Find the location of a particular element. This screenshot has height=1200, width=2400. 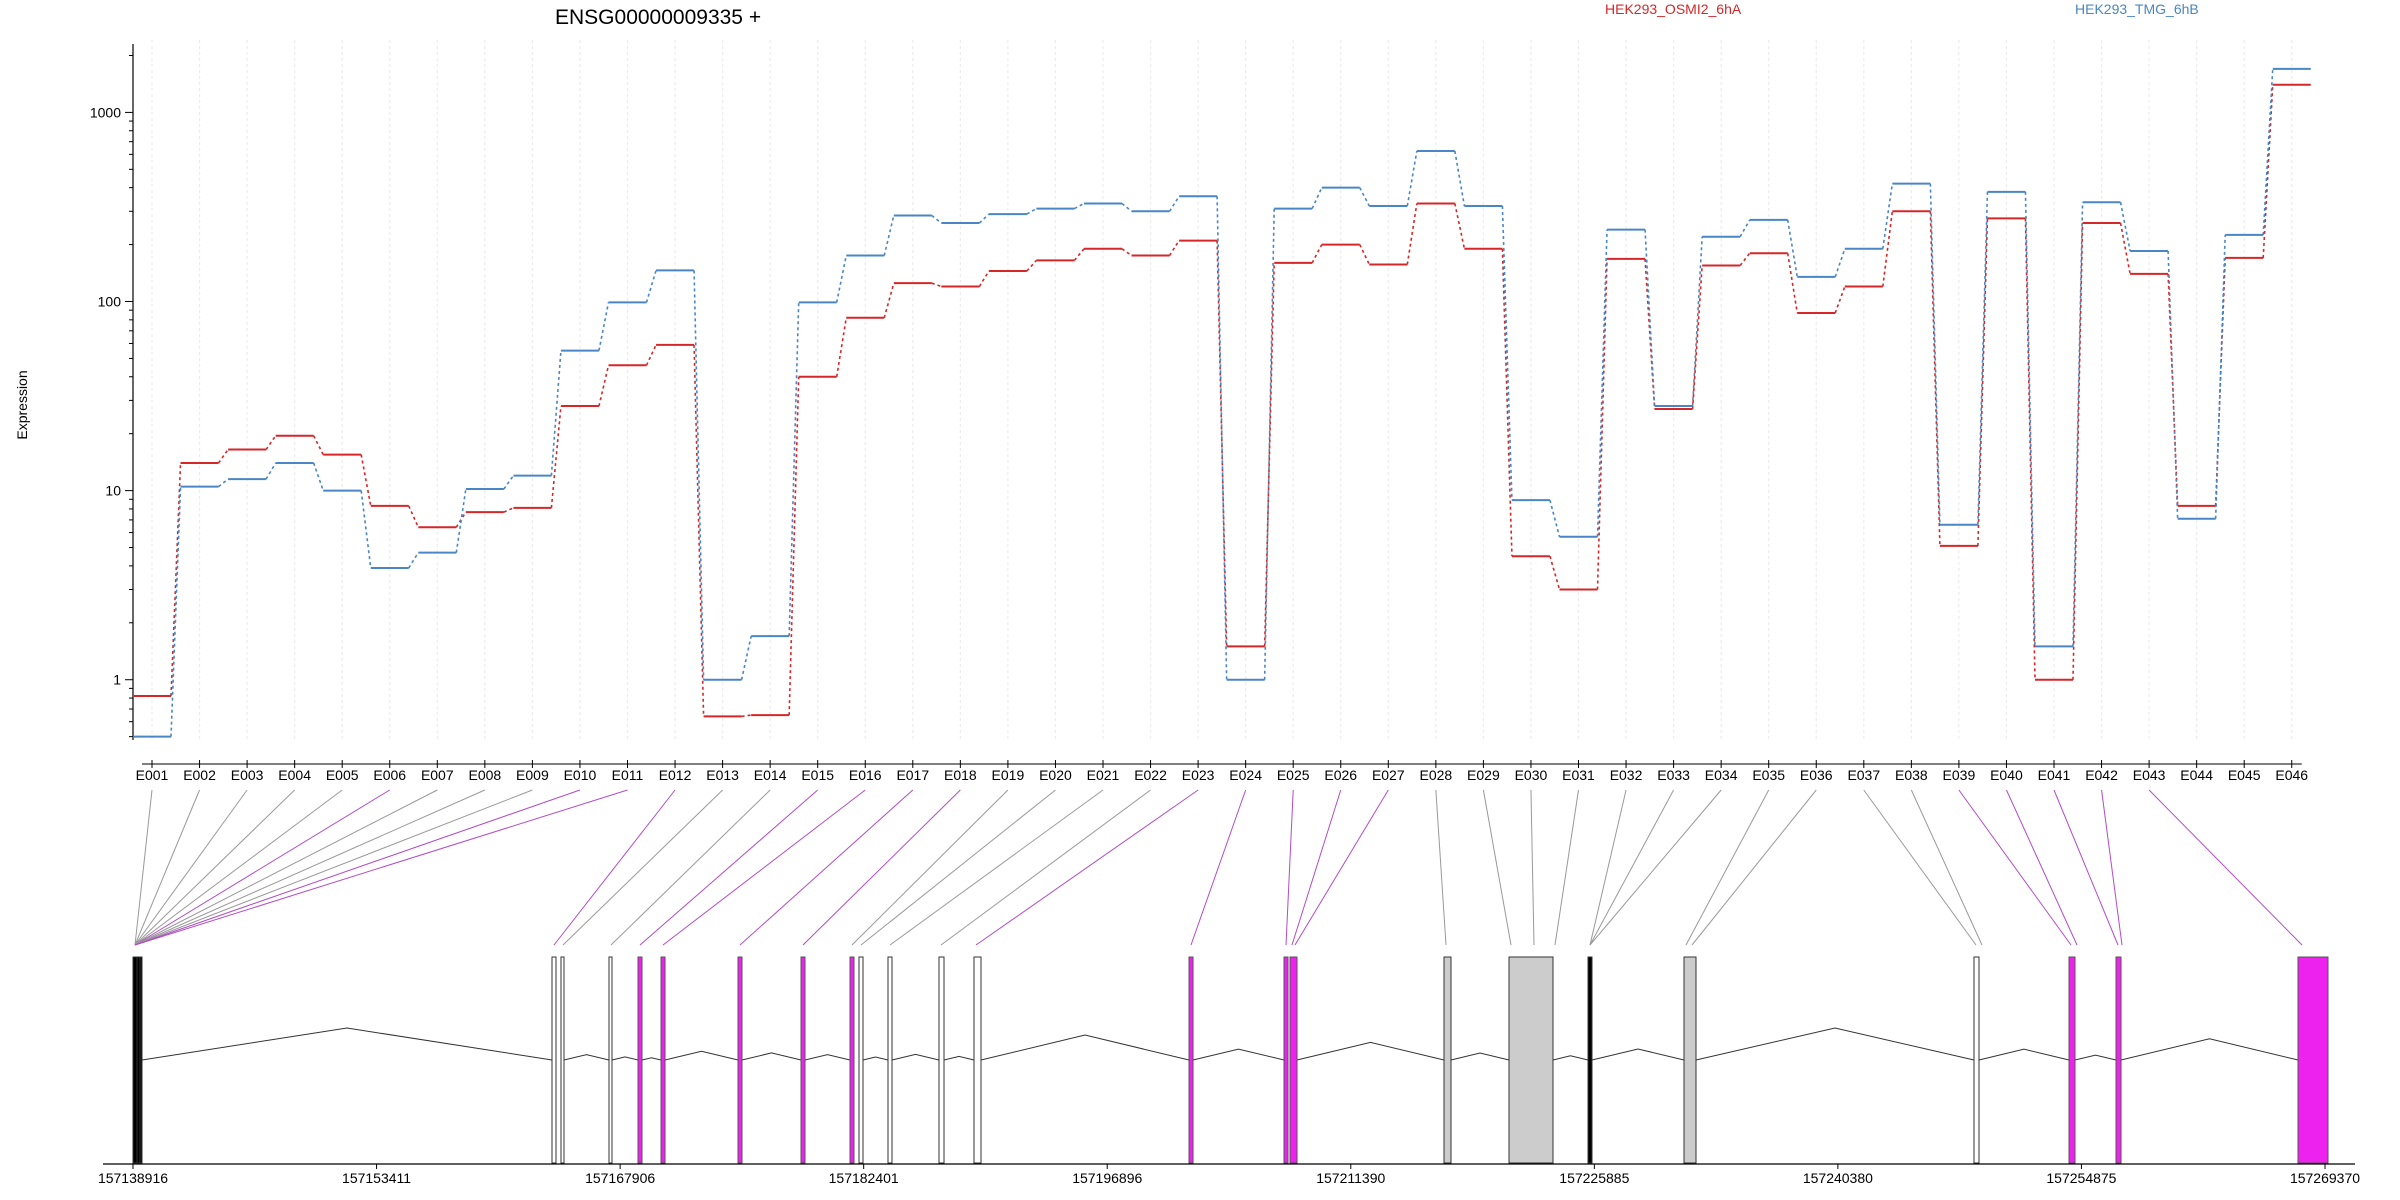

x-tick-label: E042 is located at coordinates (2101, 775).